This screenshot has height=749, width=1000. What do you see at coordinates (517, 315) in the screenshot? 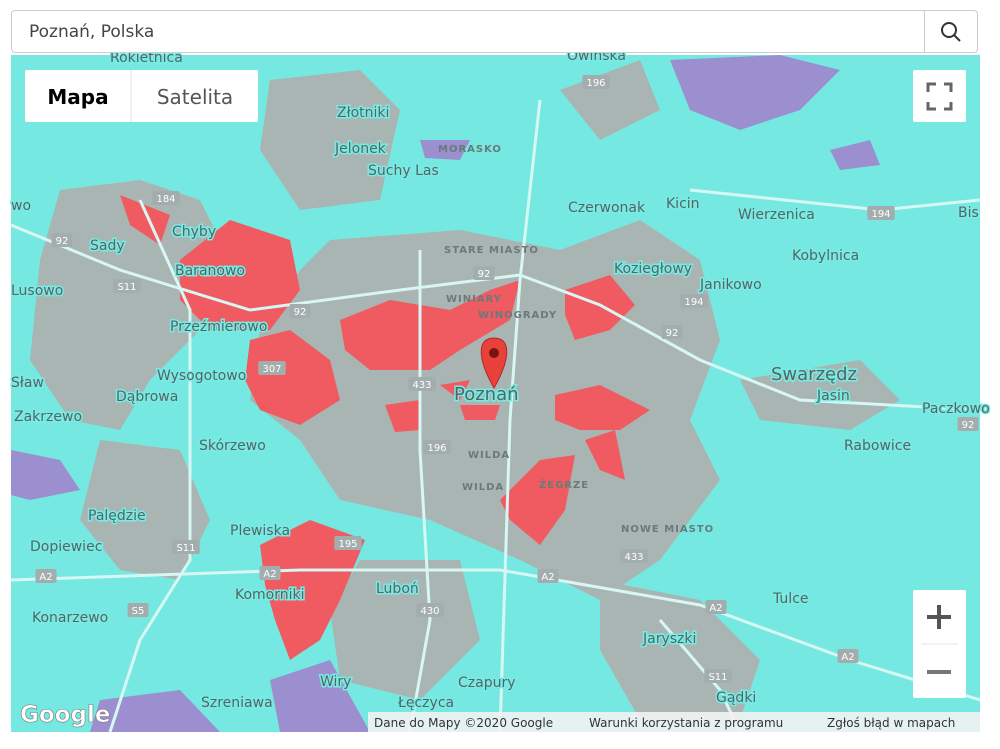
I see `place-label: WINOGRADY` at bounding box center [517, 315].